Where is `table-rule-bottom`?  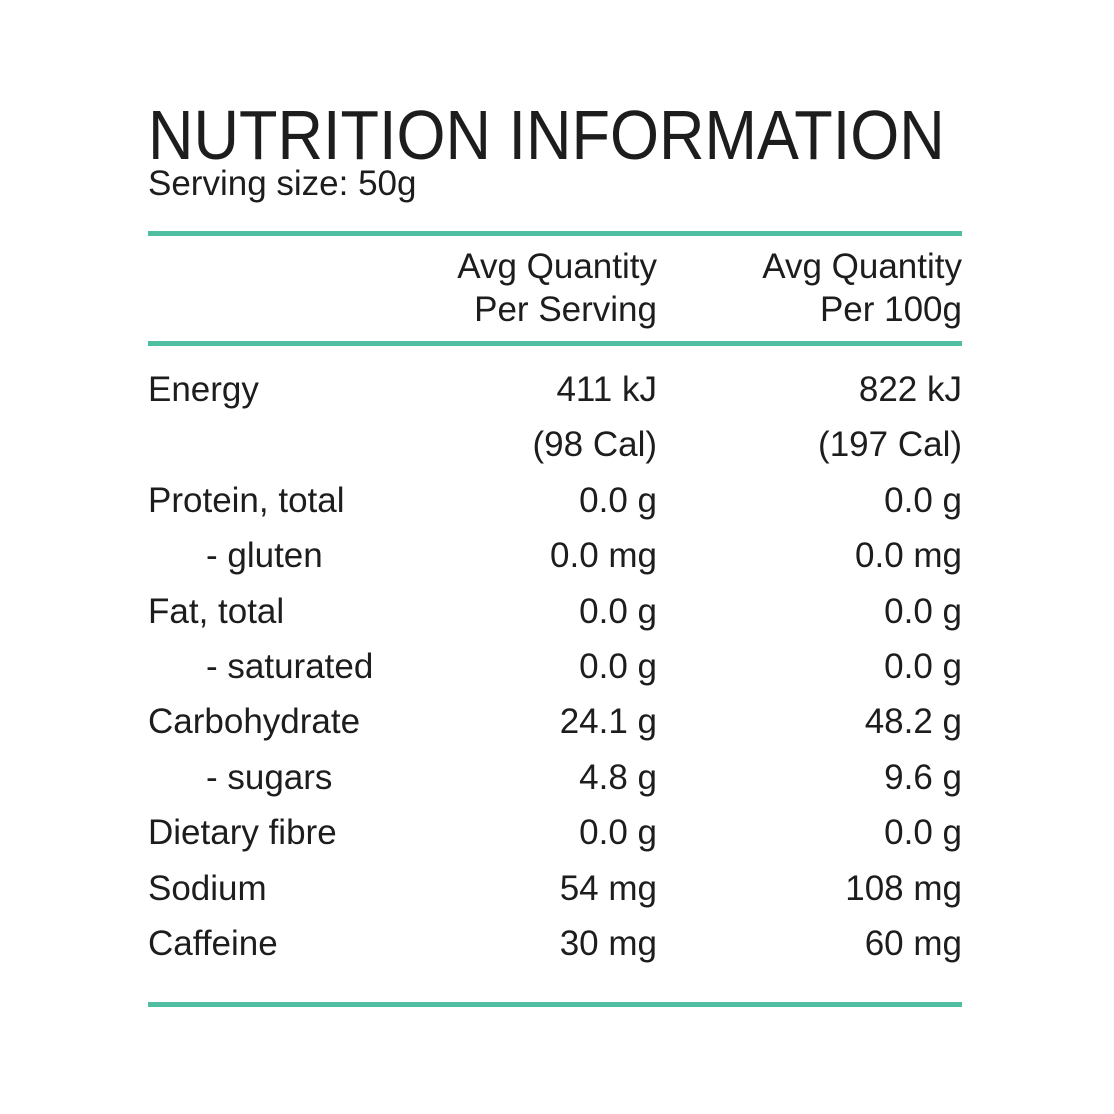
table-rule-bottom is located at coordinates (555, 1005).